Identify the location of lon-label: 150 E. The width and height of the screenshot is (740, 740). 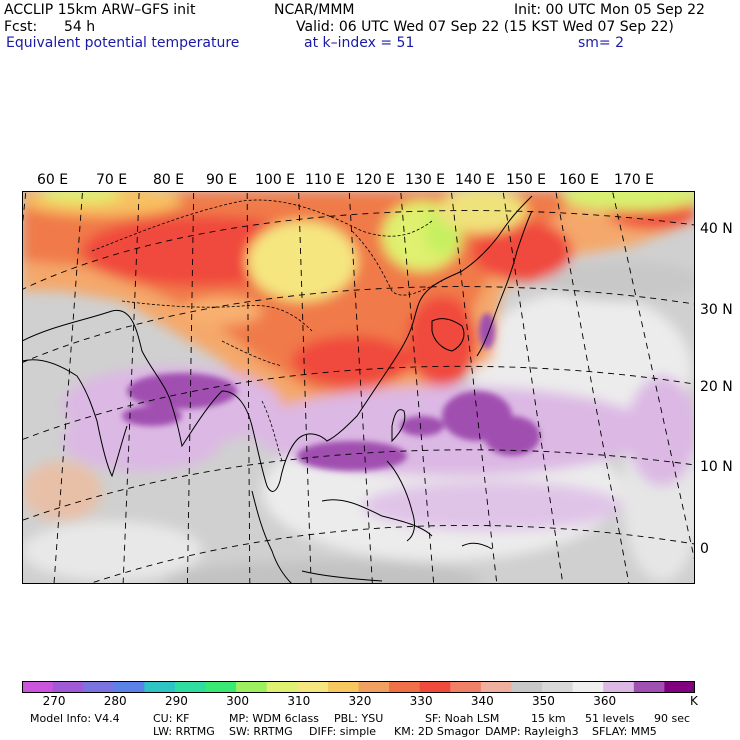
(526, 180).